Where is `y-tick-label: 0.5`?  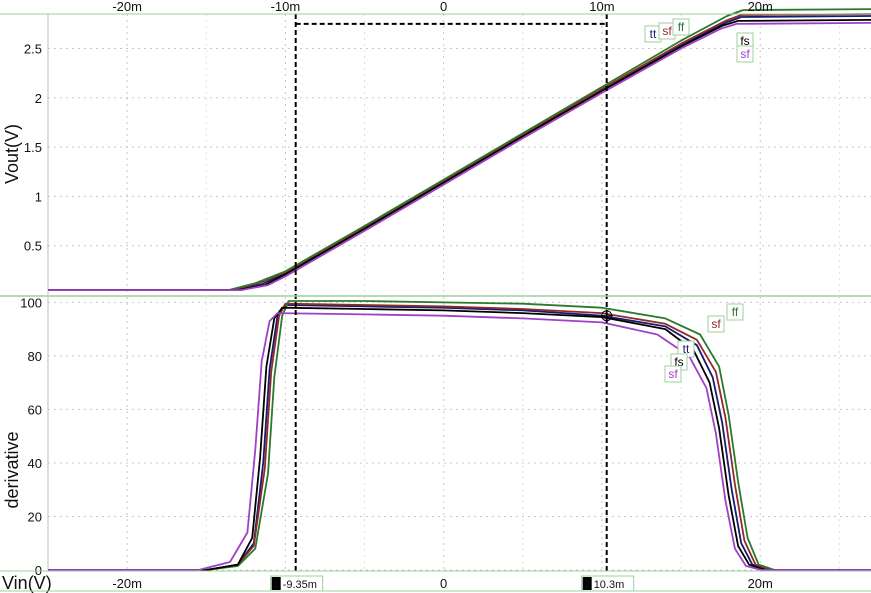
y-tick-label: 0.5 is located at coordinates (33, 246).